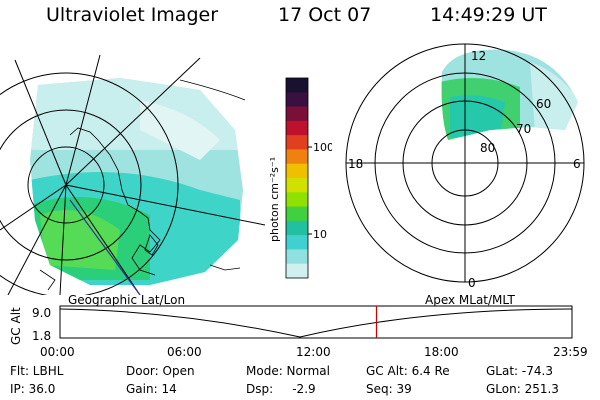  Describe the element at coordinates (355, 164) in the screenshot. I see `mlt-label-18: 18` at that location.